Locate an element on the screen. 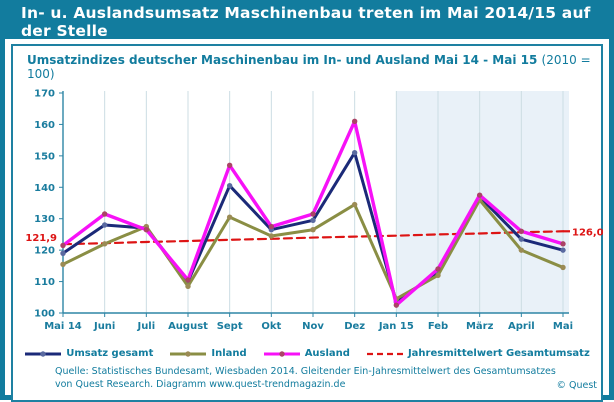  svg-text: 170 is located at coordinates (44, 94).